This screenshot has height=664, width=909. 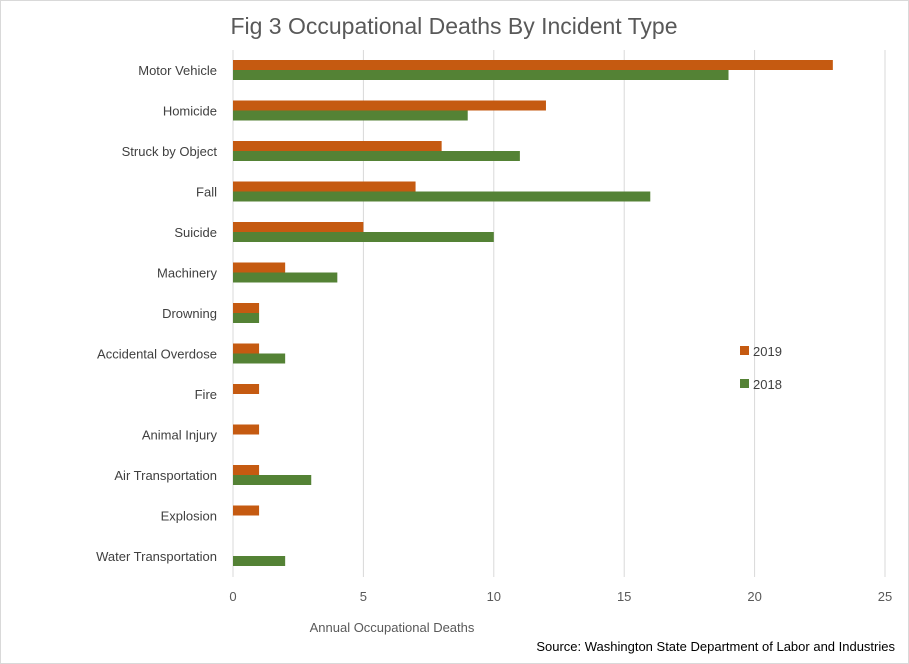 What do you see at coordinates (885, 596) in the screenshot?
I see `x-tick-label: 25` at bounding box center [885, 596].